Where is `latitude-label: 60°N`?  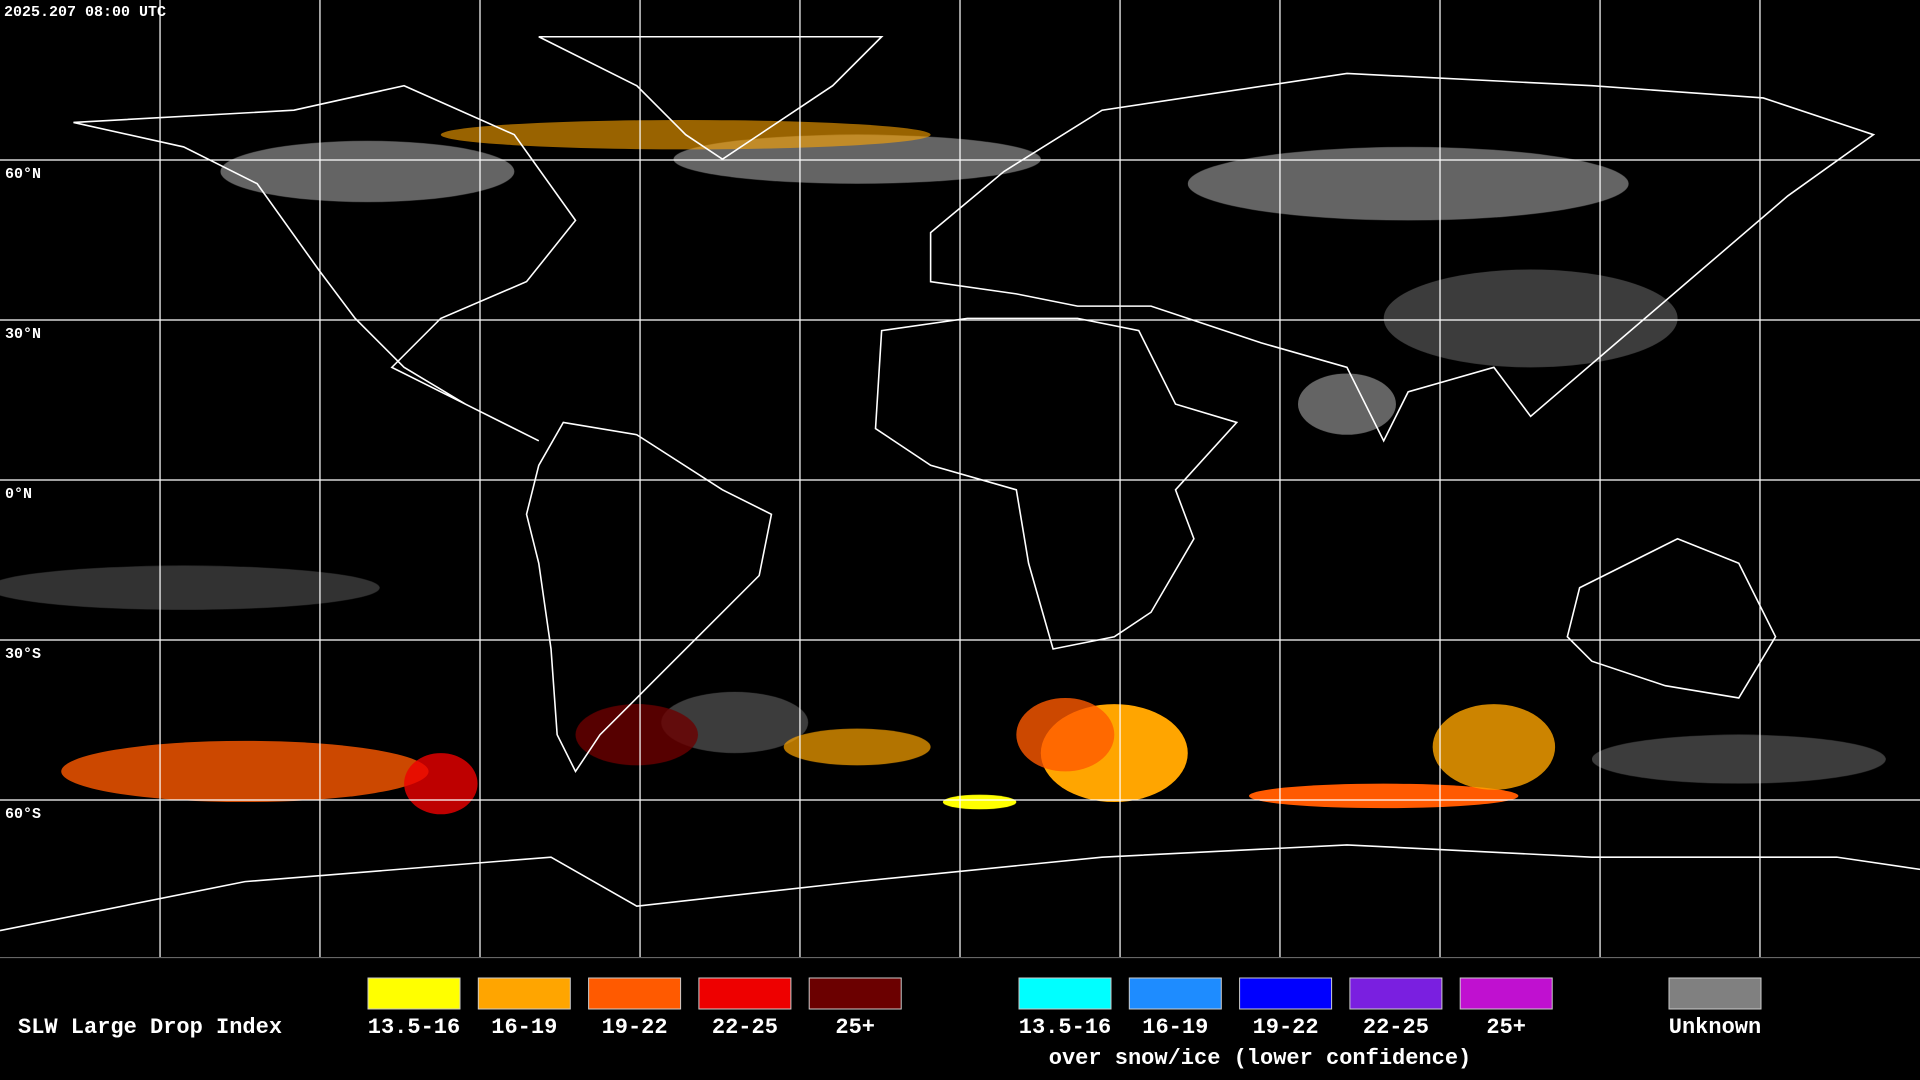
latitude-label: 60°N is located at coordinates (23, 174).